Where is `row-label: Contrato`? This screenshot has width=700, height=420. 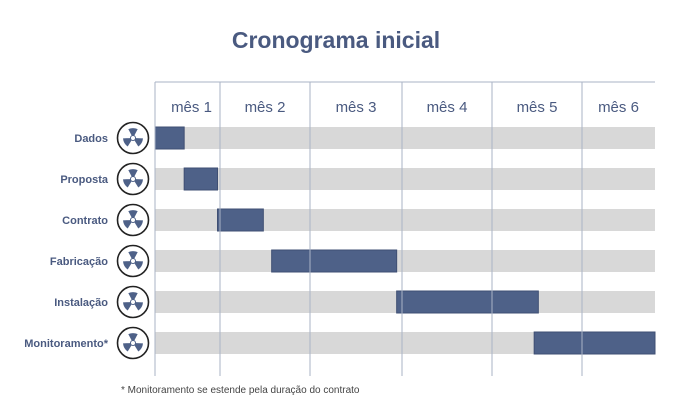
row-label: Contrato is located at coordinates (85, 221).